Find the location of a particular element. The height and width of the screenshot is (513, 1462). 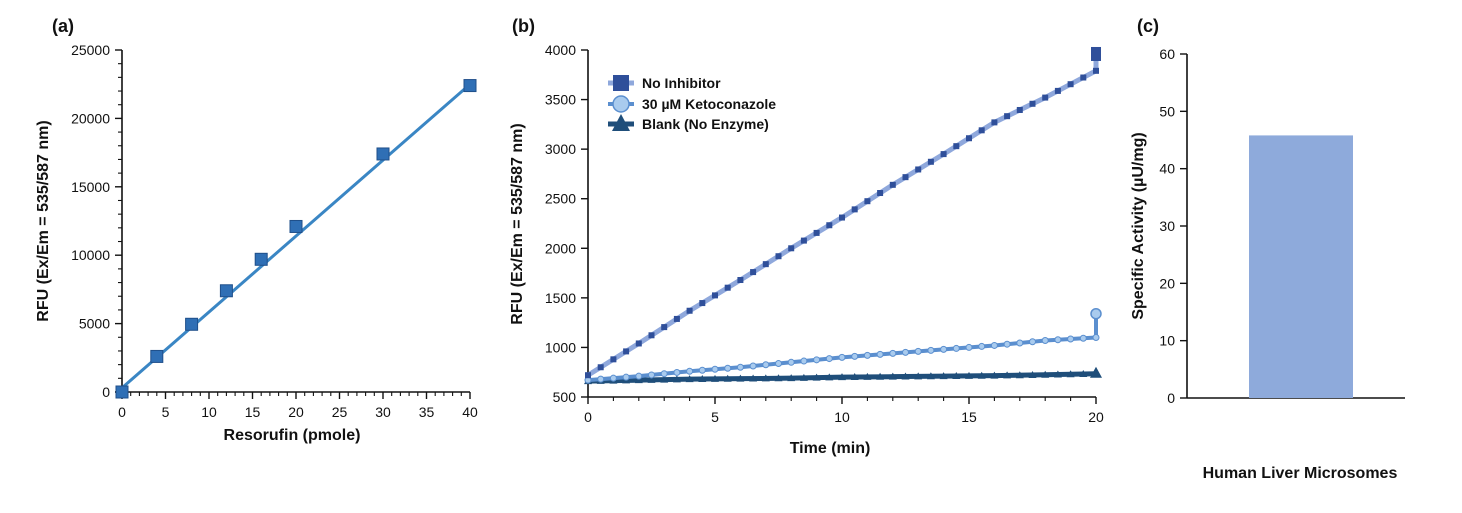

y-tick-label: 40 is located at coordinates (1167, 169).